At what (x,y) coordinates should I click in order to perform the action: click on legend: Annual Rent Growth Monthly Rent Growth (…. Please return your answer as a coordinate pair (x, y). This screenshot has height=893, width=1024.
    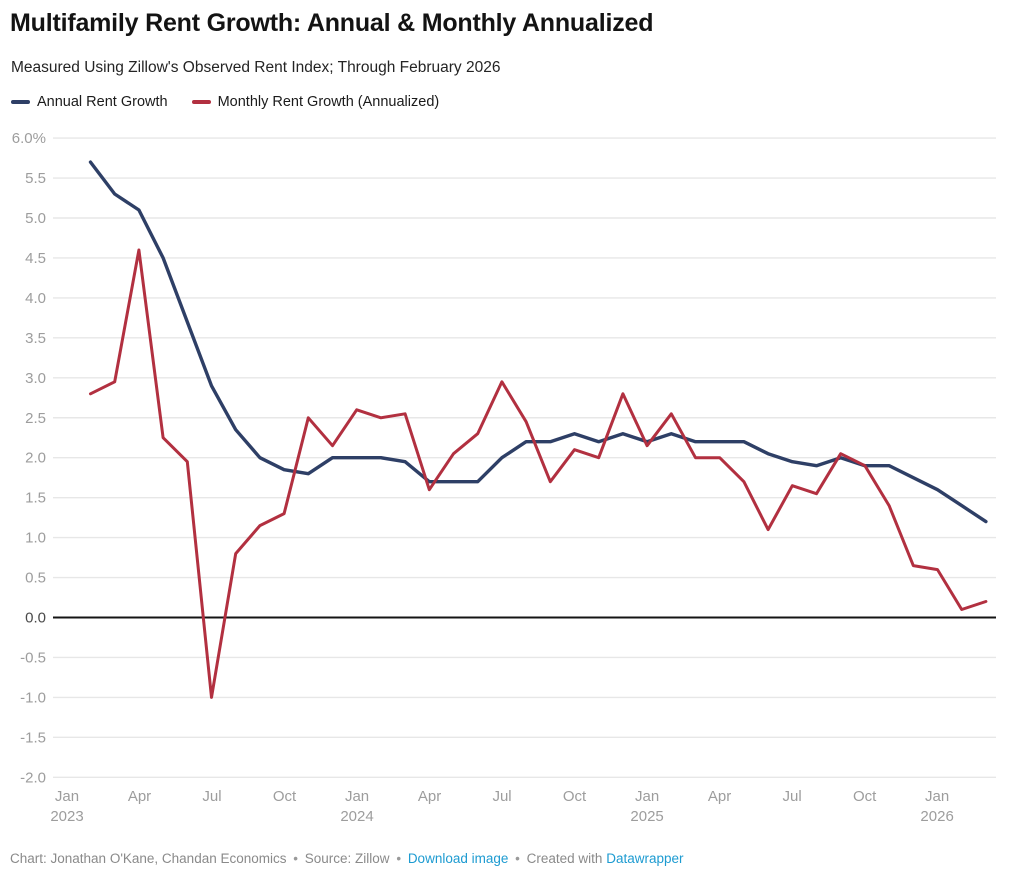
    Looking at the image, I should click on (225, 102).